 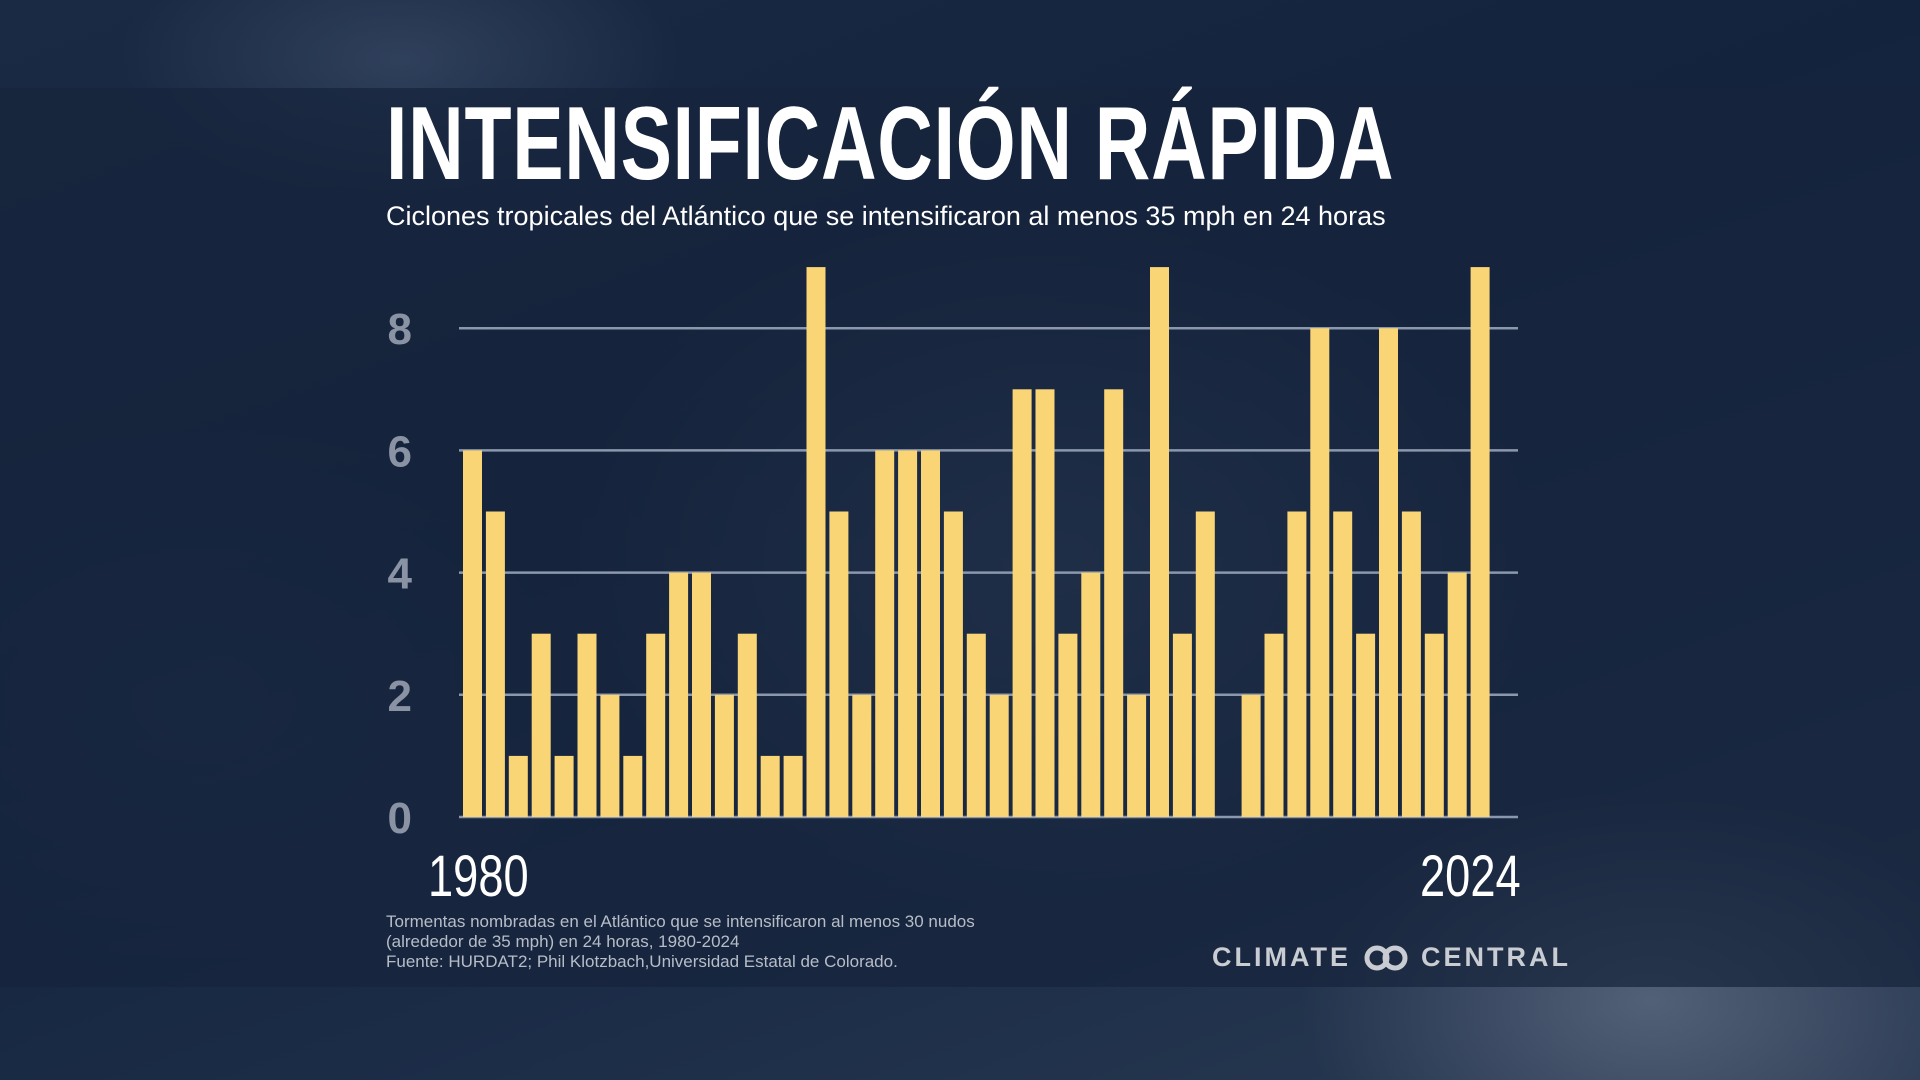 I want to click on bar-1997, so click(x=862, y=755).